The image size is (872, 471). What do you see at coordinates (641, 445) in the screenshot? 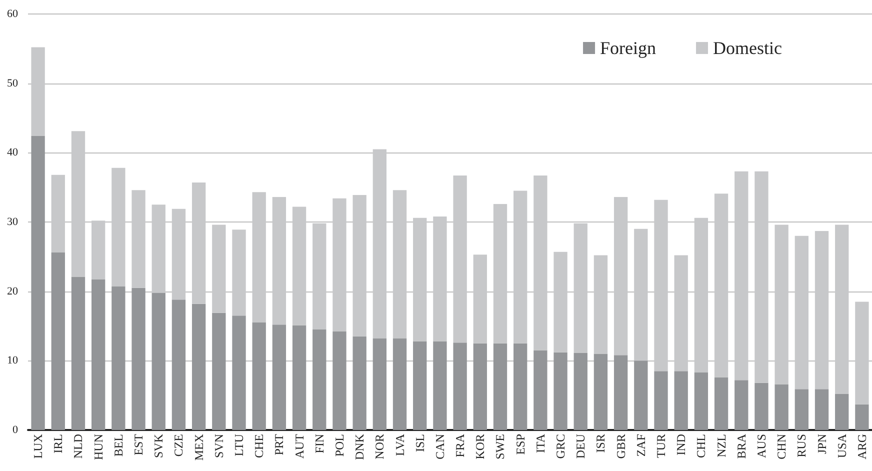
I see `x-tick-label: ZAF` at bounding box center [641, 445].